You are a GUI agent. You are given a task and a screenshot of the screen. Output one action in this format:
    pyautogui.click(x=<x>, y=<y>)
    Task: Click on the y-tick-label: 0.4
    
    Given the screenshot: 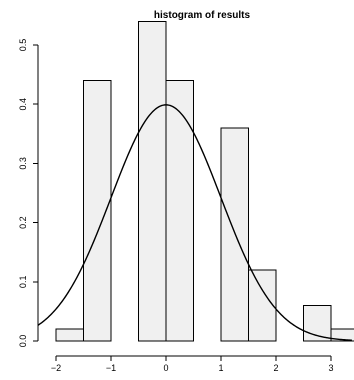 What is the action you would take?
    pyautogui.click(x=23, y=104)
    